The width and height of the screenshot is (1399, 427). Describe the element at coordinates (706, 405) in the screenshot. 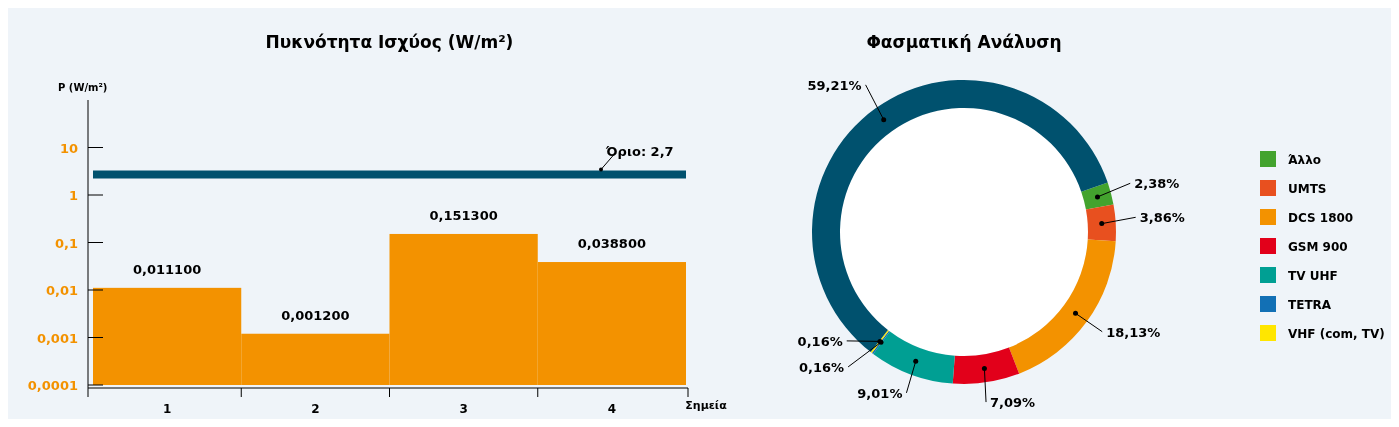

I see `x-axis-title: Σημεία` at that location.